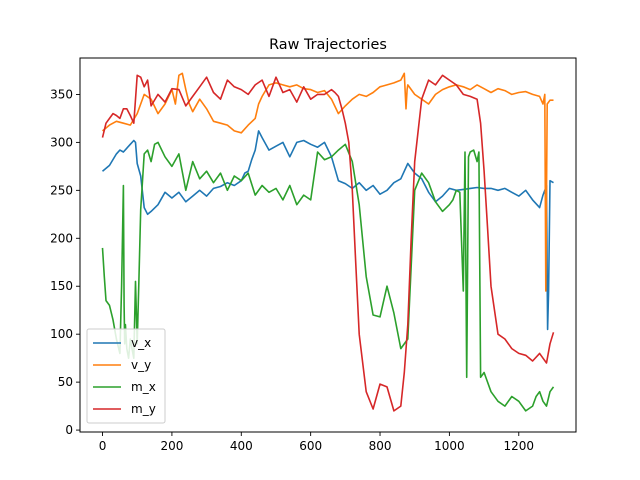 Image resolution: width=640 pixels, height=480 pixels. I want to click on y-tick-label: 300, so click(61, 142).